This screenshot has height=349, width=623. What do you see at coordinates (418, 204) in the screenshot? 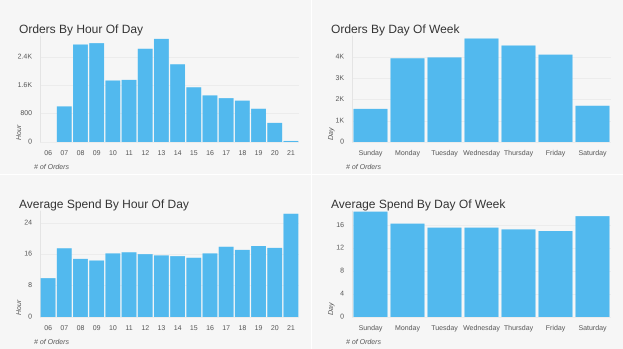
I see `chart-title: Average Spend By Day Of Week` at bounding box center [418, 204].